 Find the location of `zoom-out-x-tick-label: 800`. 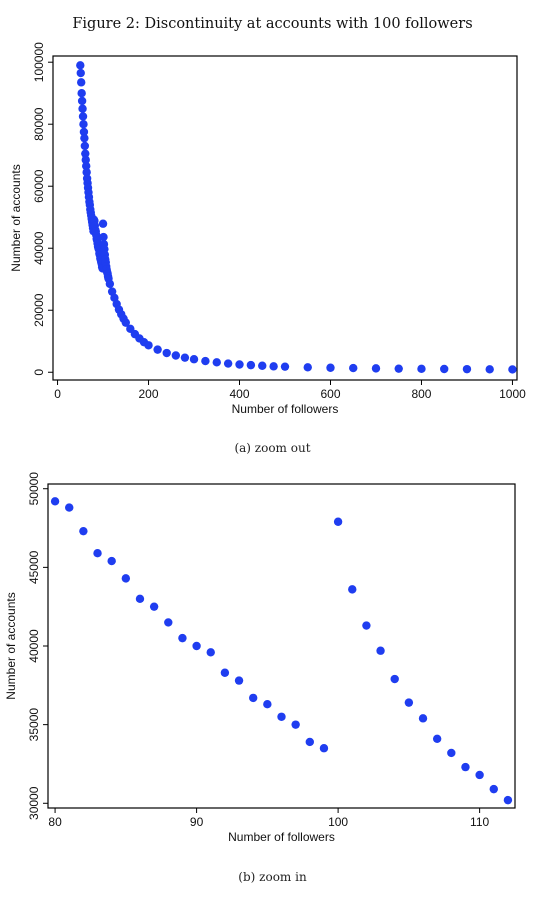

zoom-out-x-tick-label: 800 is located at coordinates (421, 394).